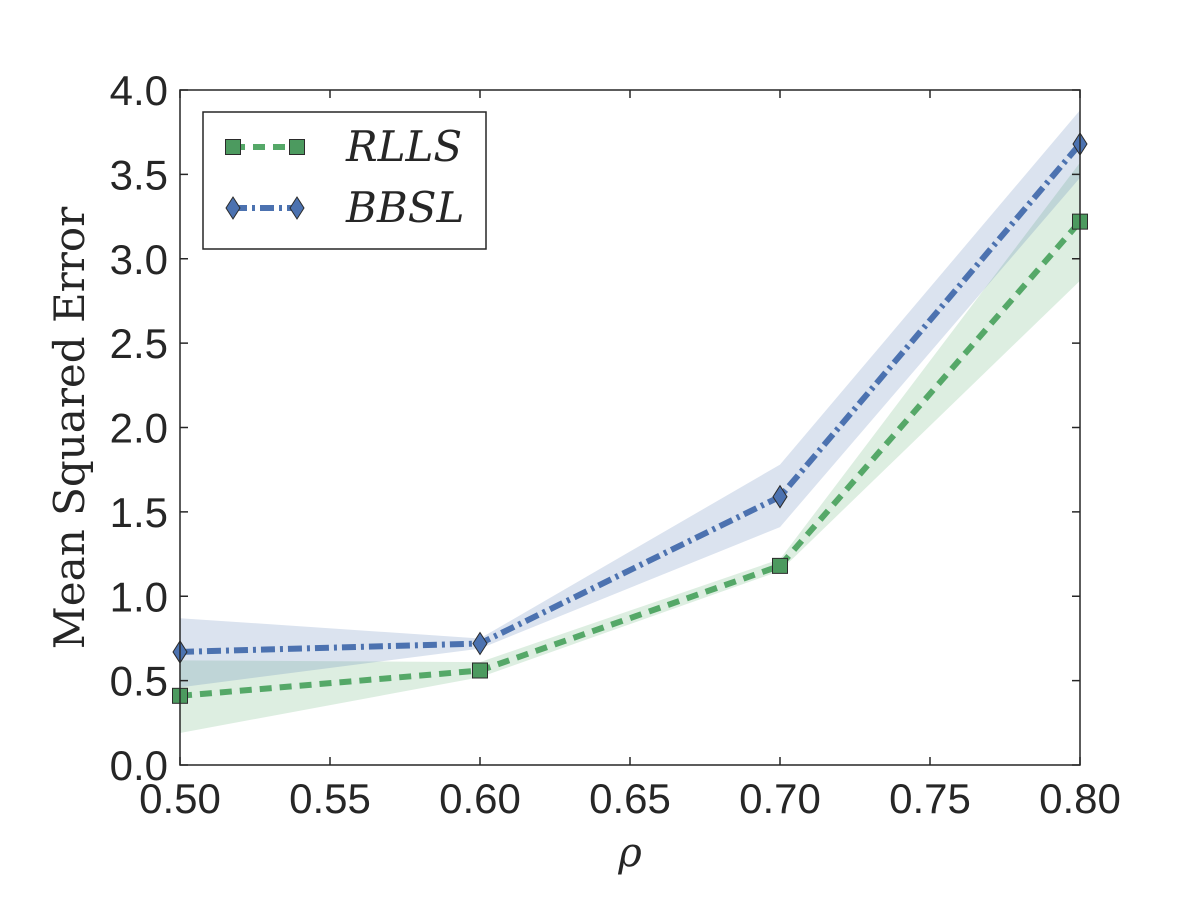 The image size is (1200, 900). I want to click on y-tick-label: 2.5, so click(139, 343).